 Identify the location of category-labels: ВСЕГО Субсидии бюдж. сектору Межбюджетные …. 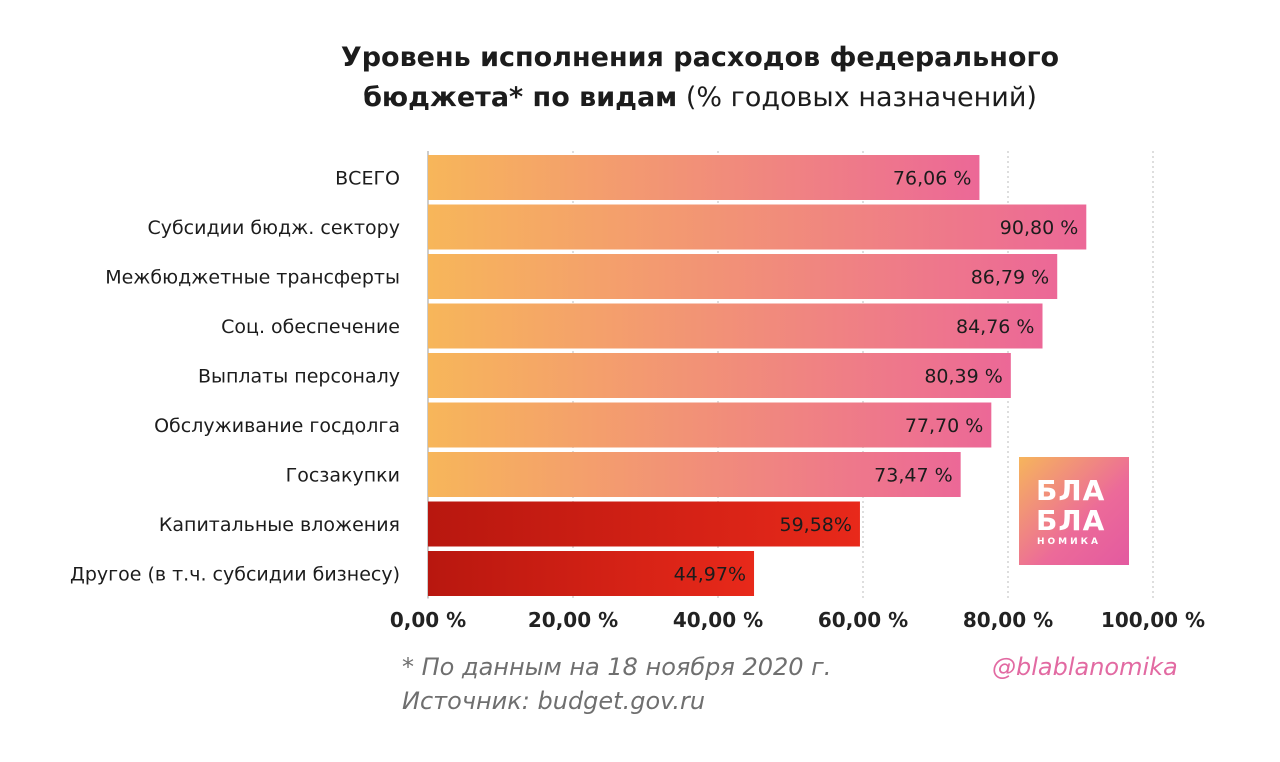
(235, 377).